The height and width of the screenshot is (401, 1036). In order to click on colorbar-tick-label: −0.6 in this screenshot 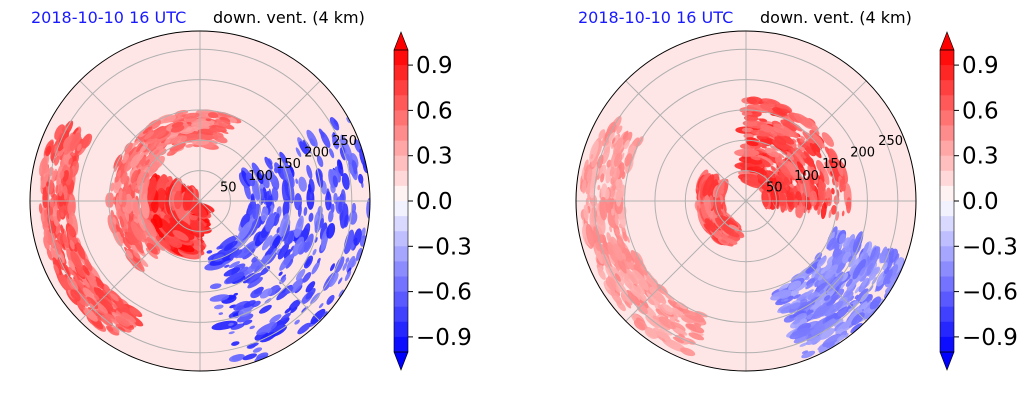, I will do `click(990, 293)`.